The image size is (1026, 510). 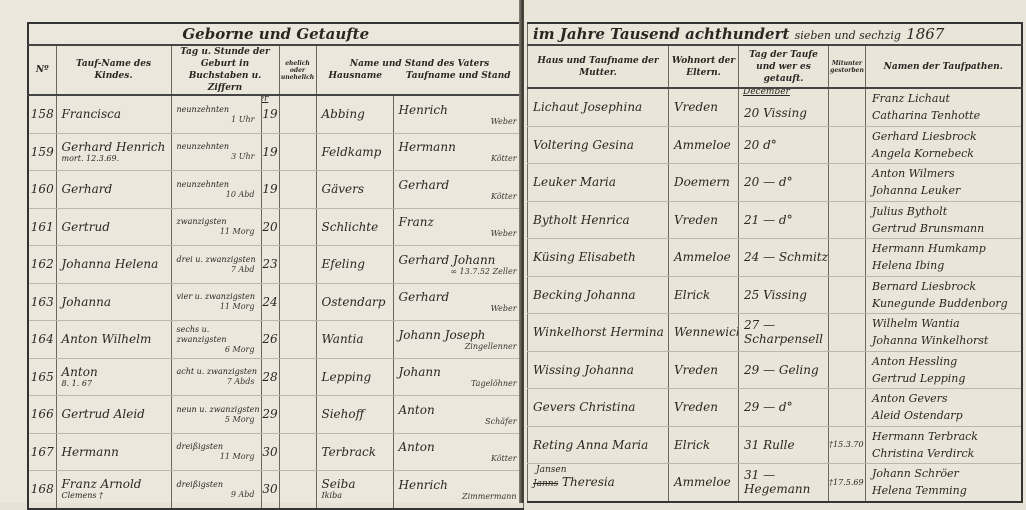 I want to click on baptism: December 20 Vissing, so click(x=783, y=107).